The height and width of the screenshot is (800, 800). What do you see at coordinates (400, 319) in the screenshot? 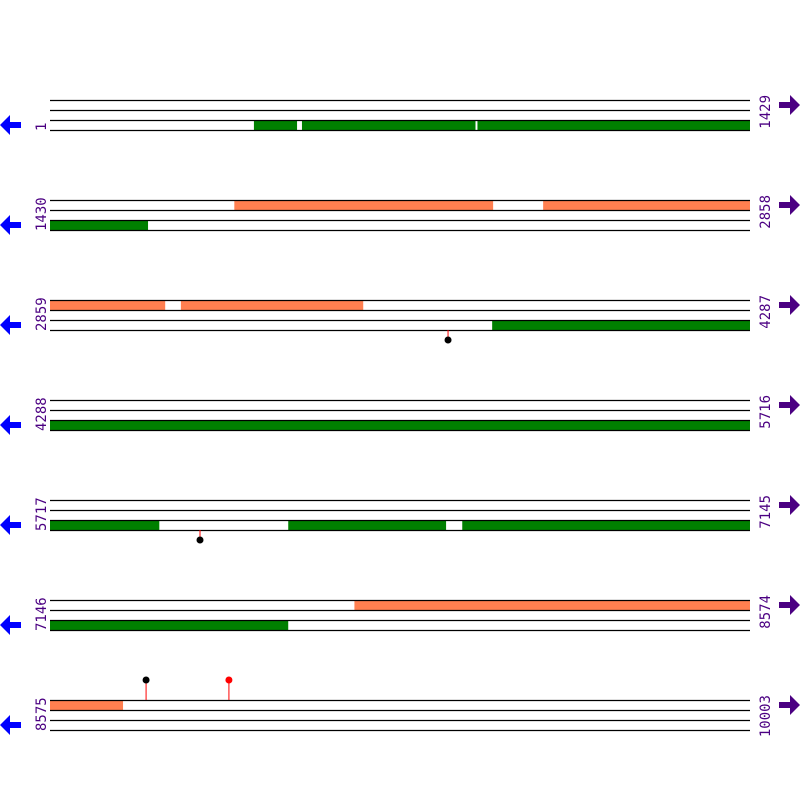
I see `sequence-row: 2859 4287` at bounding box center [400, 319].